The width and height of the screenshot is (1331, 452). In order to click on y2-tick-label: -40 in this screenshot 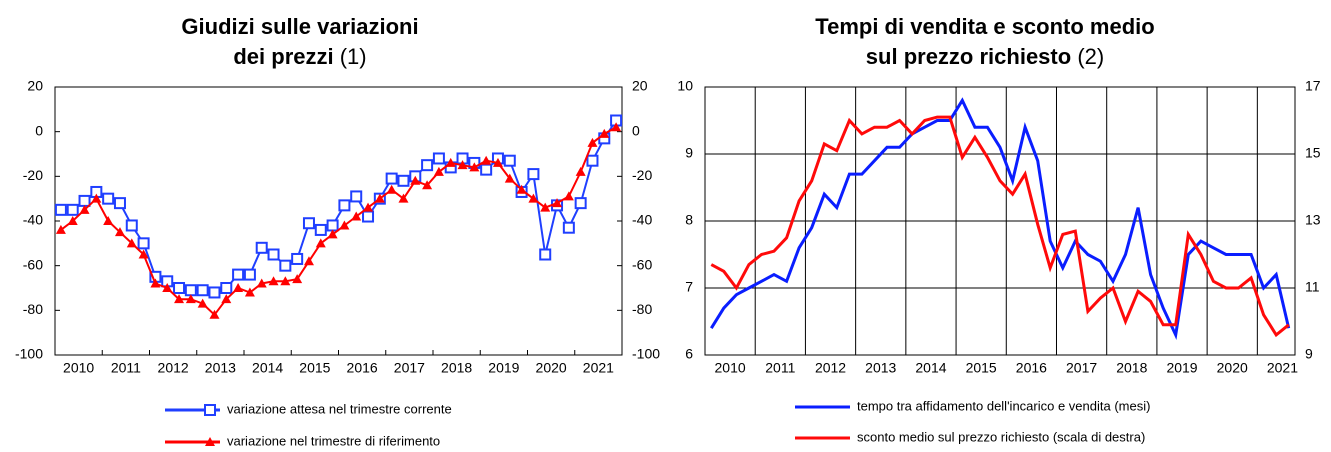, I will do `click(642, 220)`.